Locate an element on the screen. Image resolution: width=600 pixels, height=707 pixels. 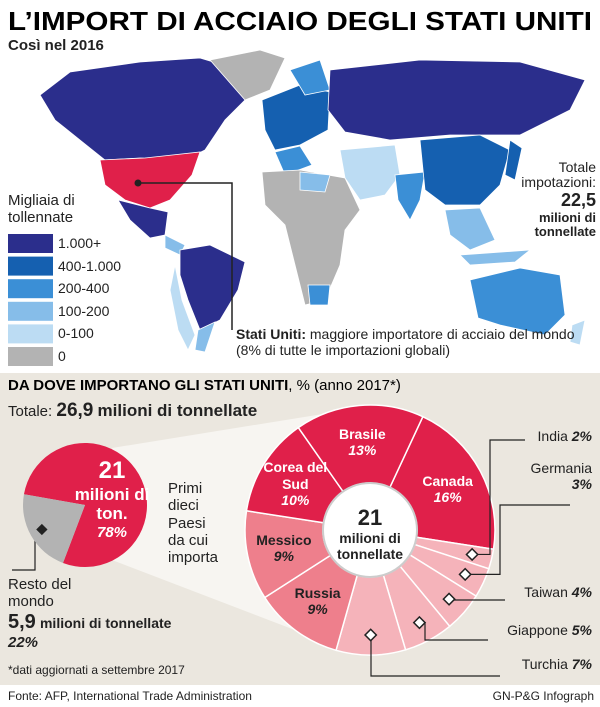
legend-label: 200-400 is located at coordinates (84, 288).